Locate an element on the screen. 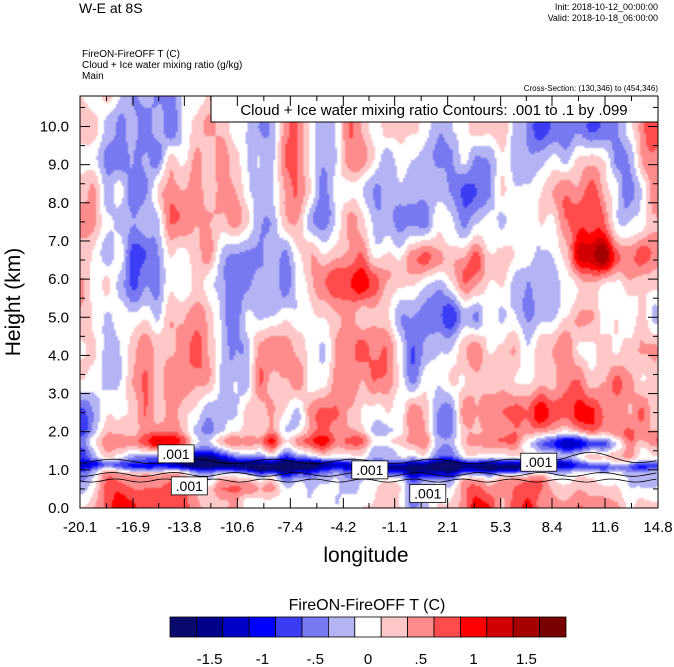 The width and height of the screenshot is (674, 667). colorbar-label: 1.5 is located at coordinates (526, 659).